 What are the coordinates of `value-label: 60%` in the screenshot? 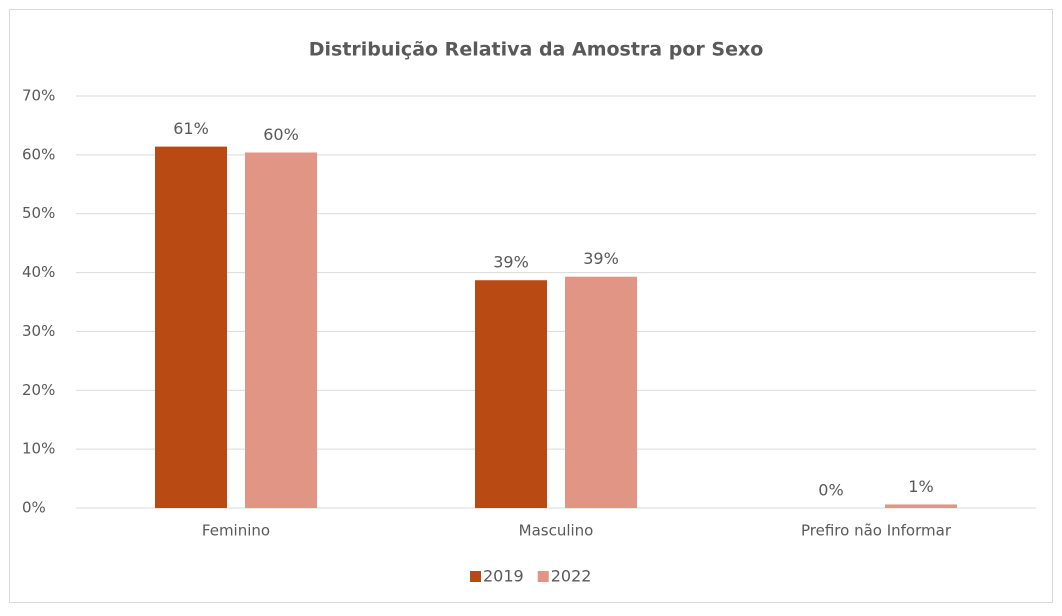 It's located at (281, 134).